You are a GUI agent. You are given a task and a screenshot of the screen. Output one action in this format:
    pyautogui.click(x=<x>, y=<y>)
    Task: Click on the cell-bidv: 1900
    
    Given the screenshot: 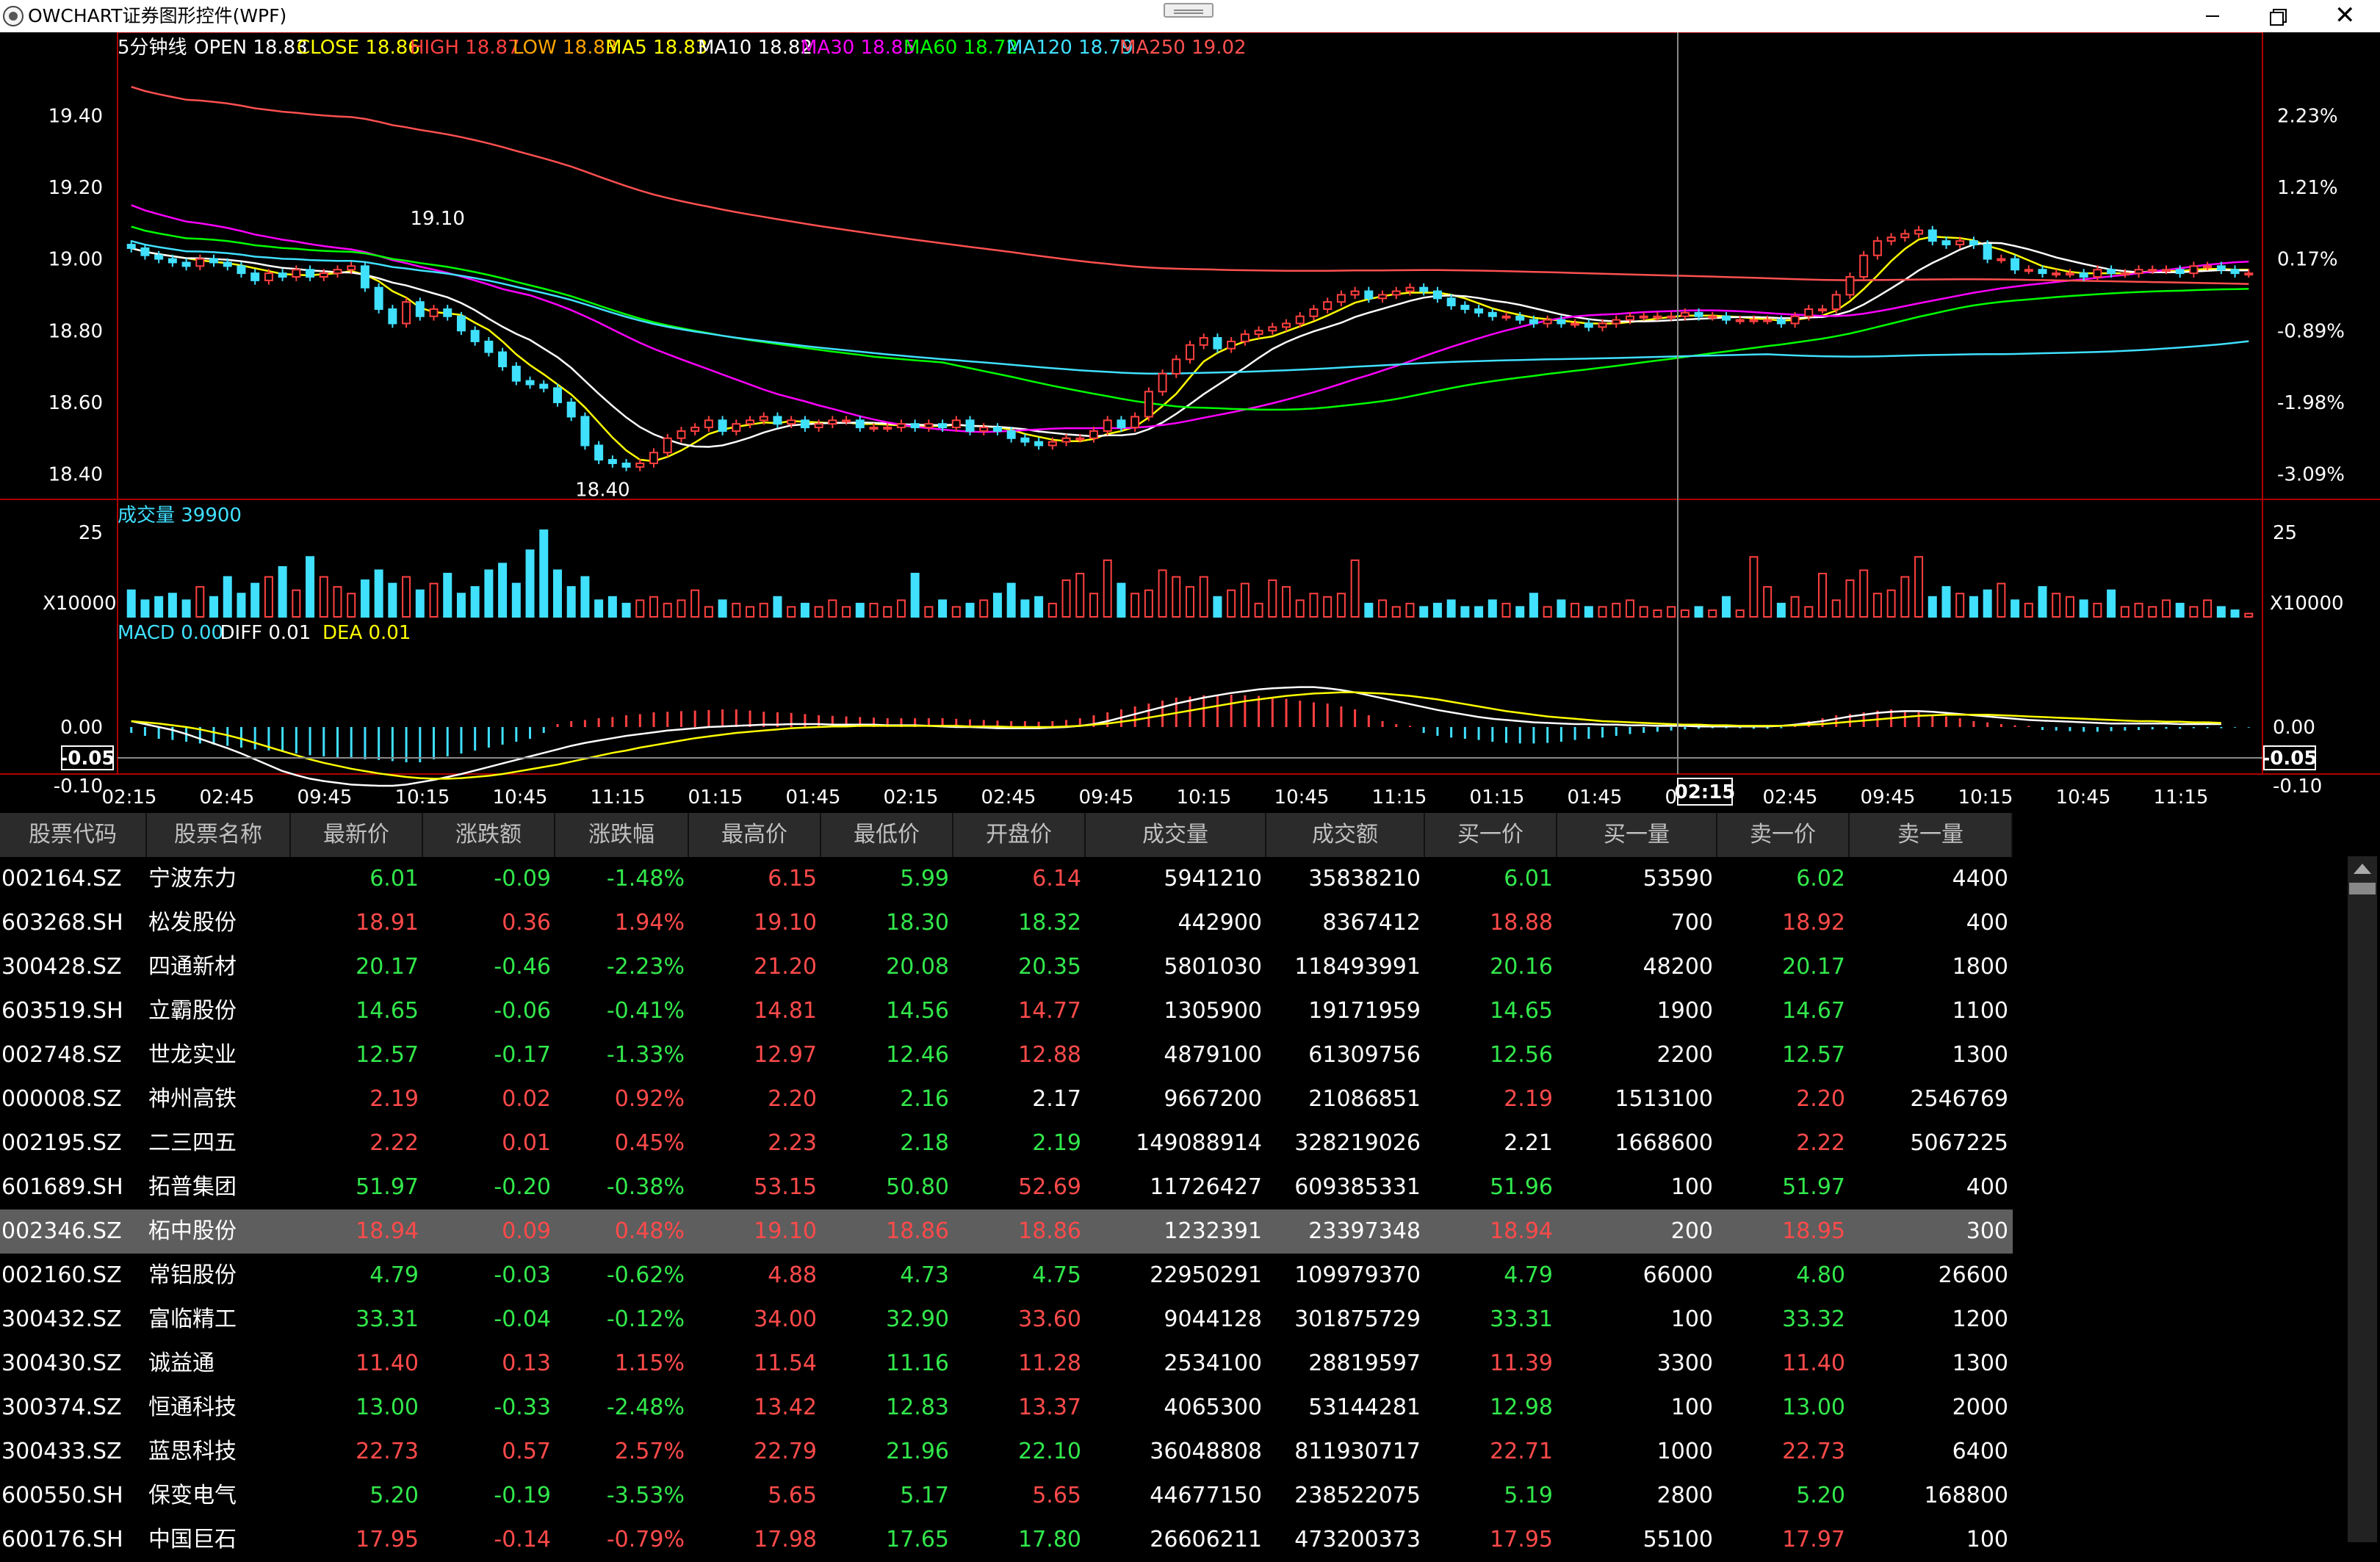 What is the action you would take?
    pyautogui.click(x=1685, y=1011)
    